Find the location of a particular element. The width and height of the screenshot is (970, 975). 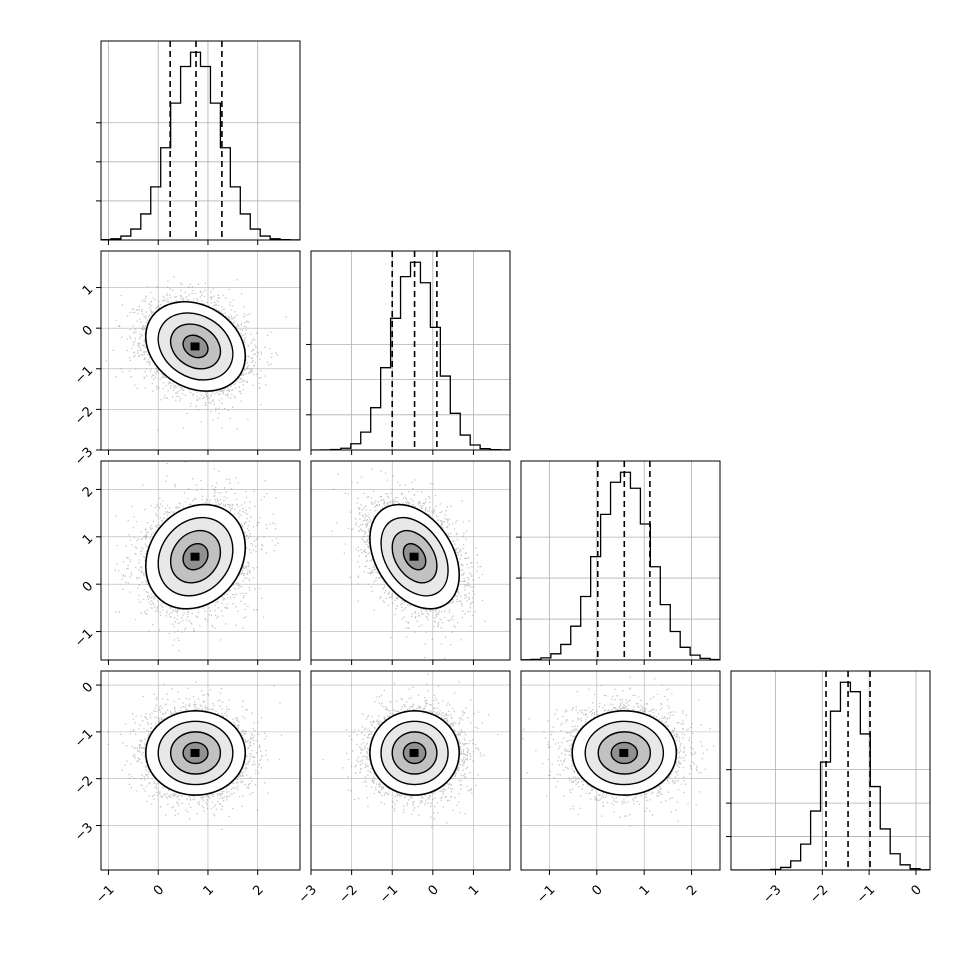

panel-1-0: −3 −2 −1 0 1 is located at coordinates (186, 359).